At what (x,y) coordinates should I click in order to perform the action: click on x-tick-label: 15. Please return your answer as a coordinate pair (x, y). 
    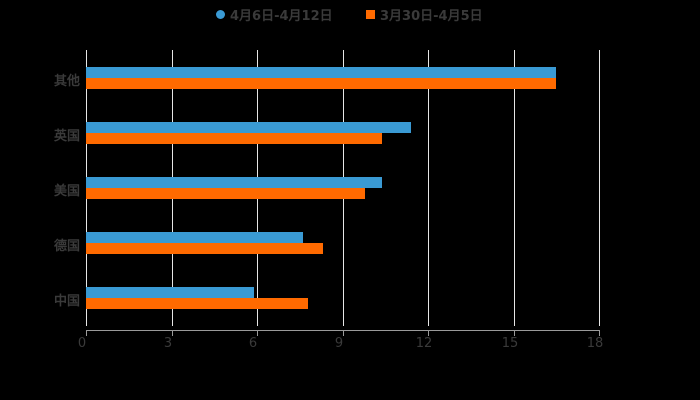
    Looking at the image, I should click on (510, 343).